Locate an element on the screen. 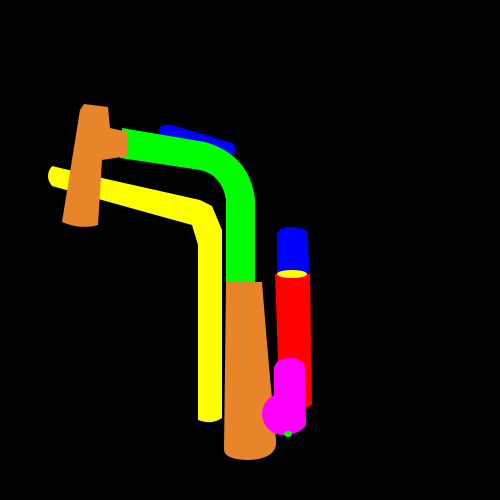  handle is located at coordinates (95, 165).